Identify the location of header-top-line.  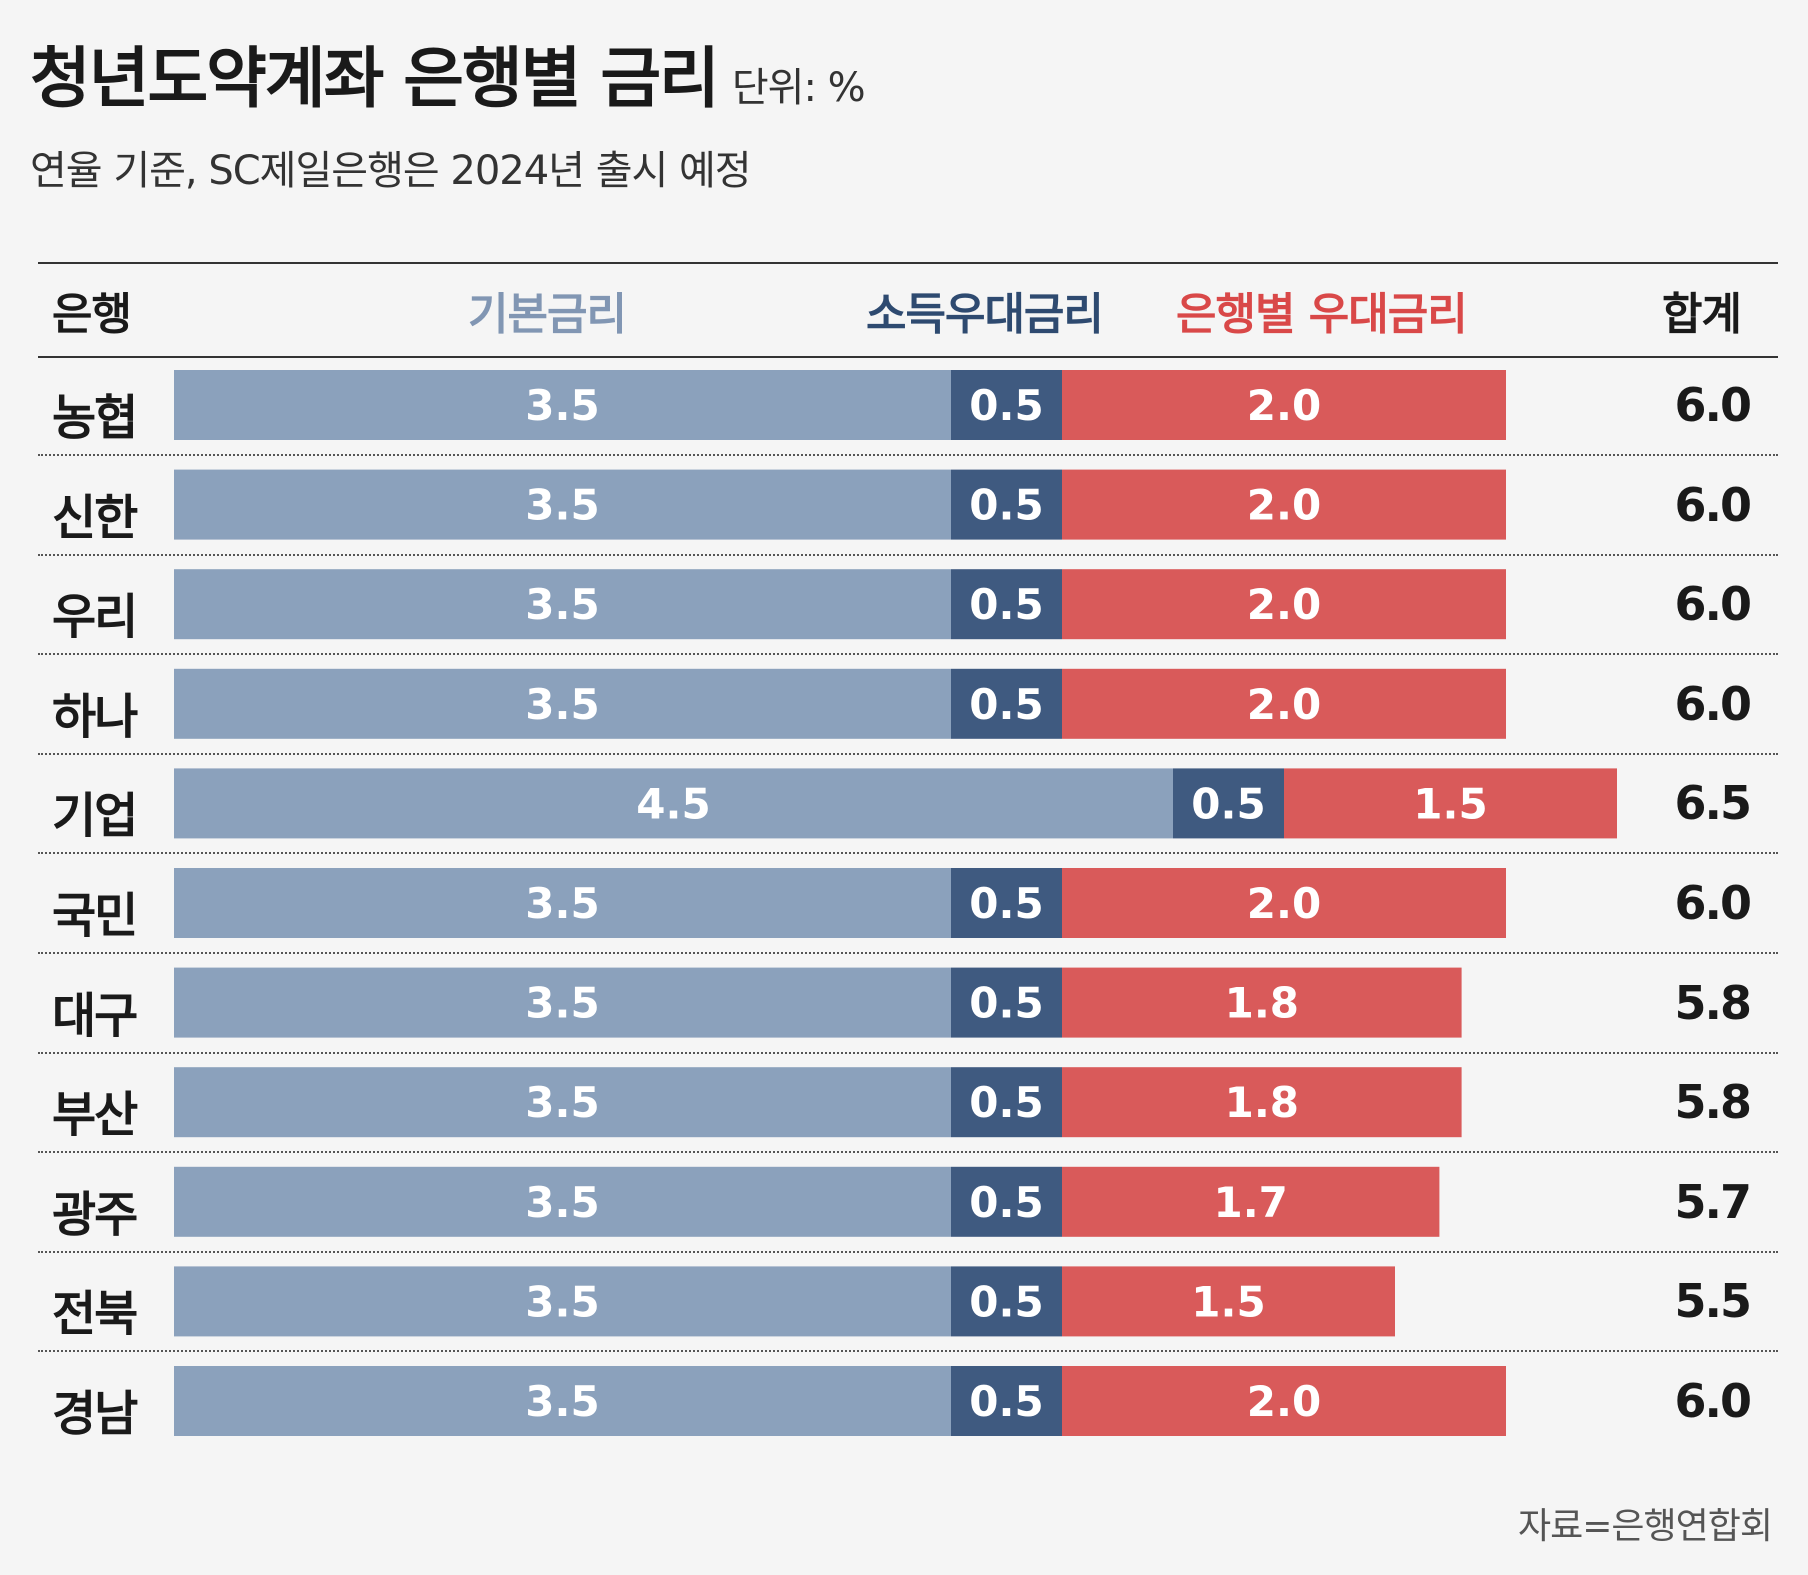
(908, 263).